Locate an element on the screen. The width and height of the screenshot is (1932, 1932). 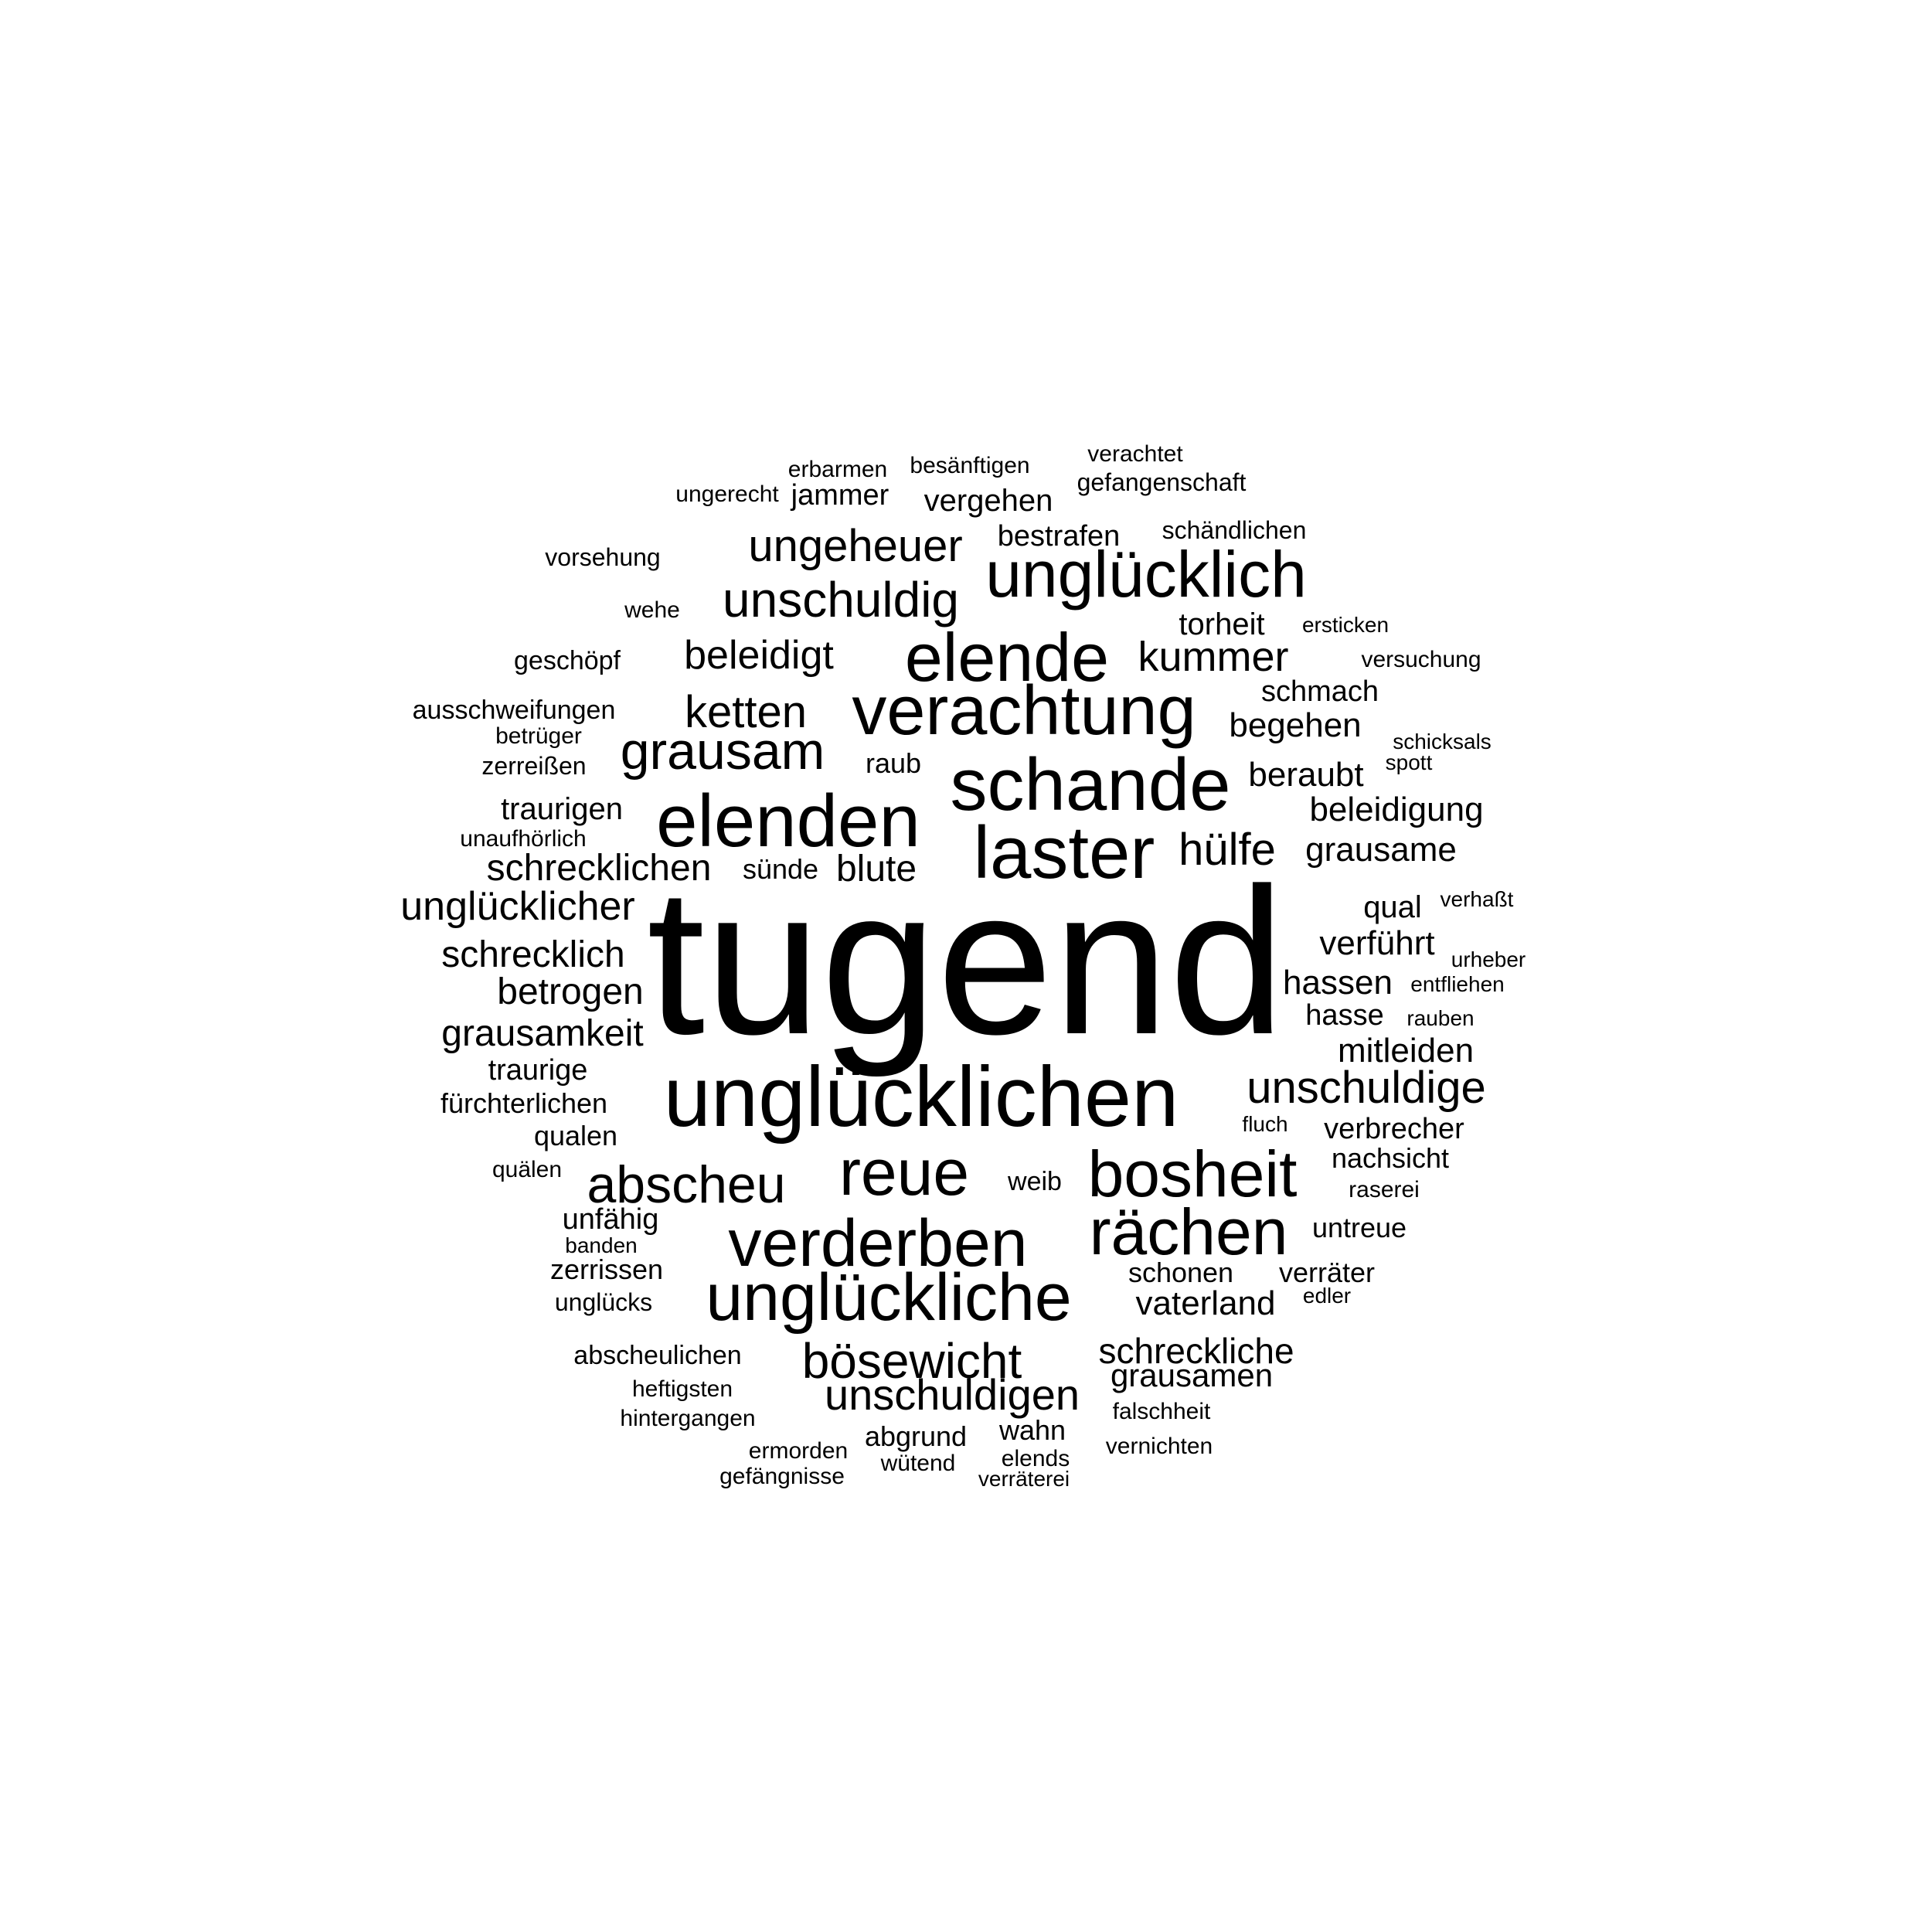
cloud-word: beleidigung is located at coordinates (1397, 809).